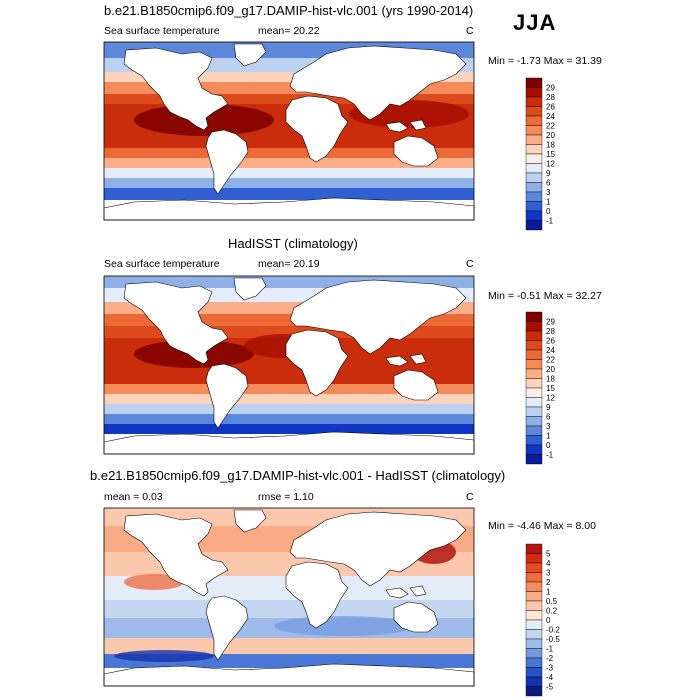 The height and width of the screenshot is (700, 700). Describe the element at coordinates (289, 131) in the screenshot. I see `panel-1-map` at that location.